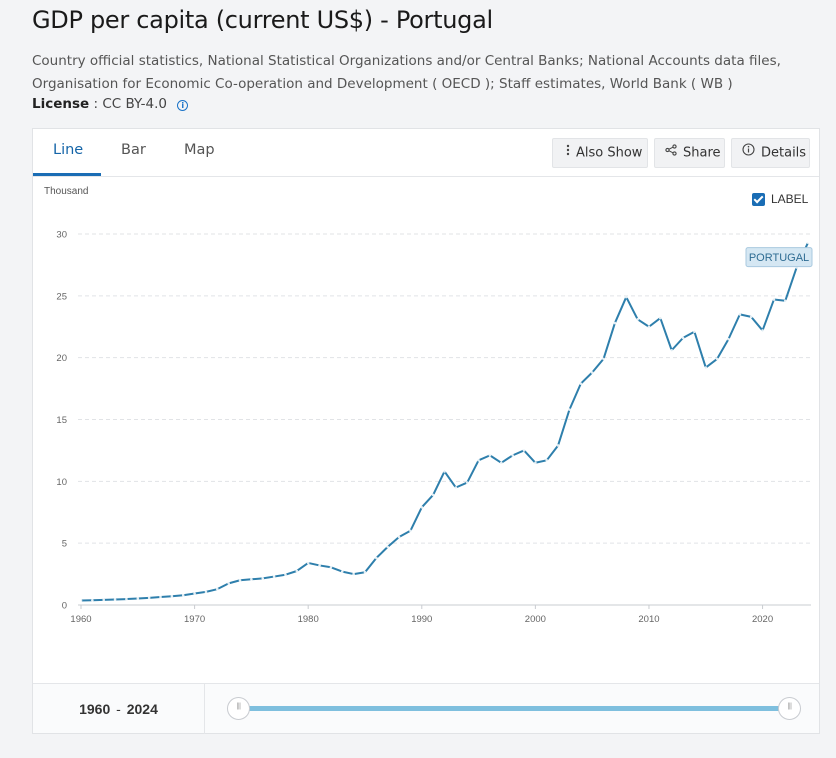  I want to click on page-title: GDP per capita (current US$) - Portugal, so click(262, 20).